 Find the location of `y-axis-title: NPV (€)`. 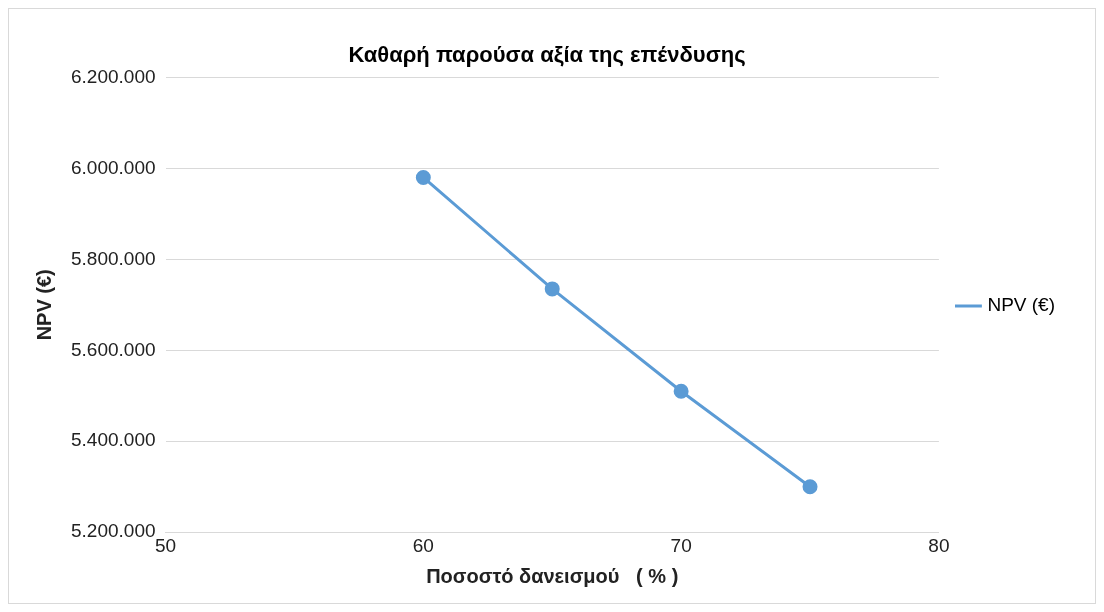

y-axis-title: NPV (€) is located at coordinates (43, 305).